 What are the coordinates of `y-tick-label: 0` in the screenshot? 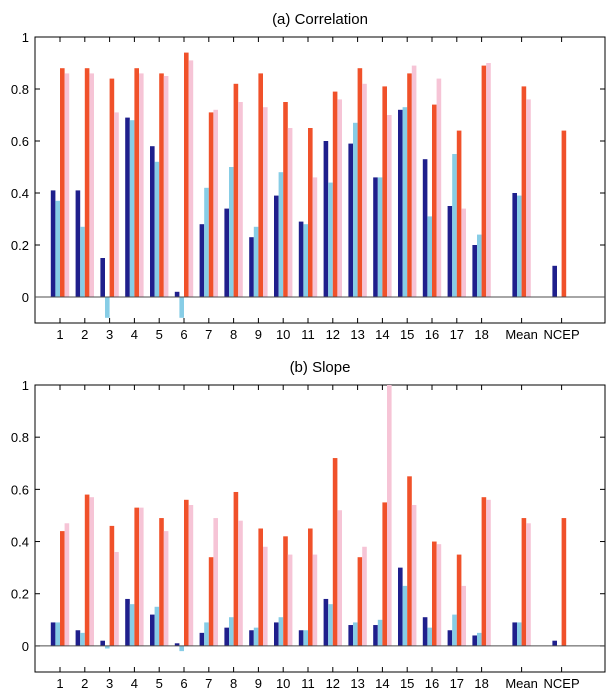 It's located at (25, 297).